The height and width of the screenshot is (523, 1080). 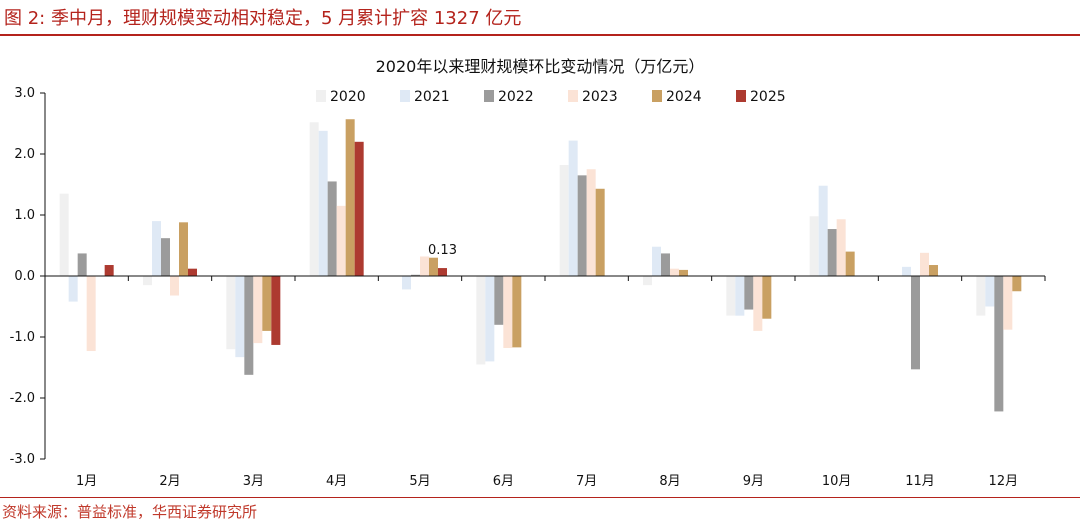 What do you see at coordinates (850, 263) in the screenshot?
I see `bar-2024-10月` at bounding box center [850, 263].